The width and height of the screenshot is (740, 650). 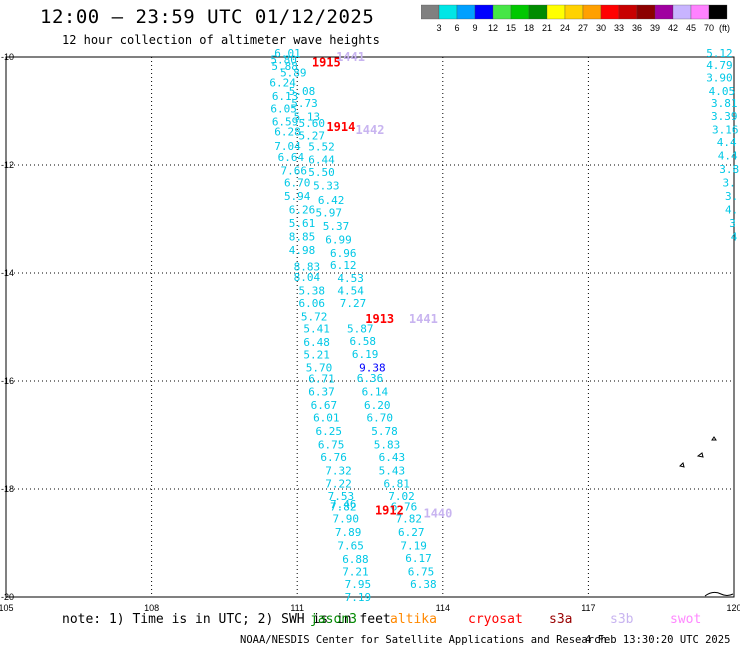 What do you see at coordinates (722, 91) in the screenshot?
I see `swh-value: 4.05` at bounding box center [722, 91].